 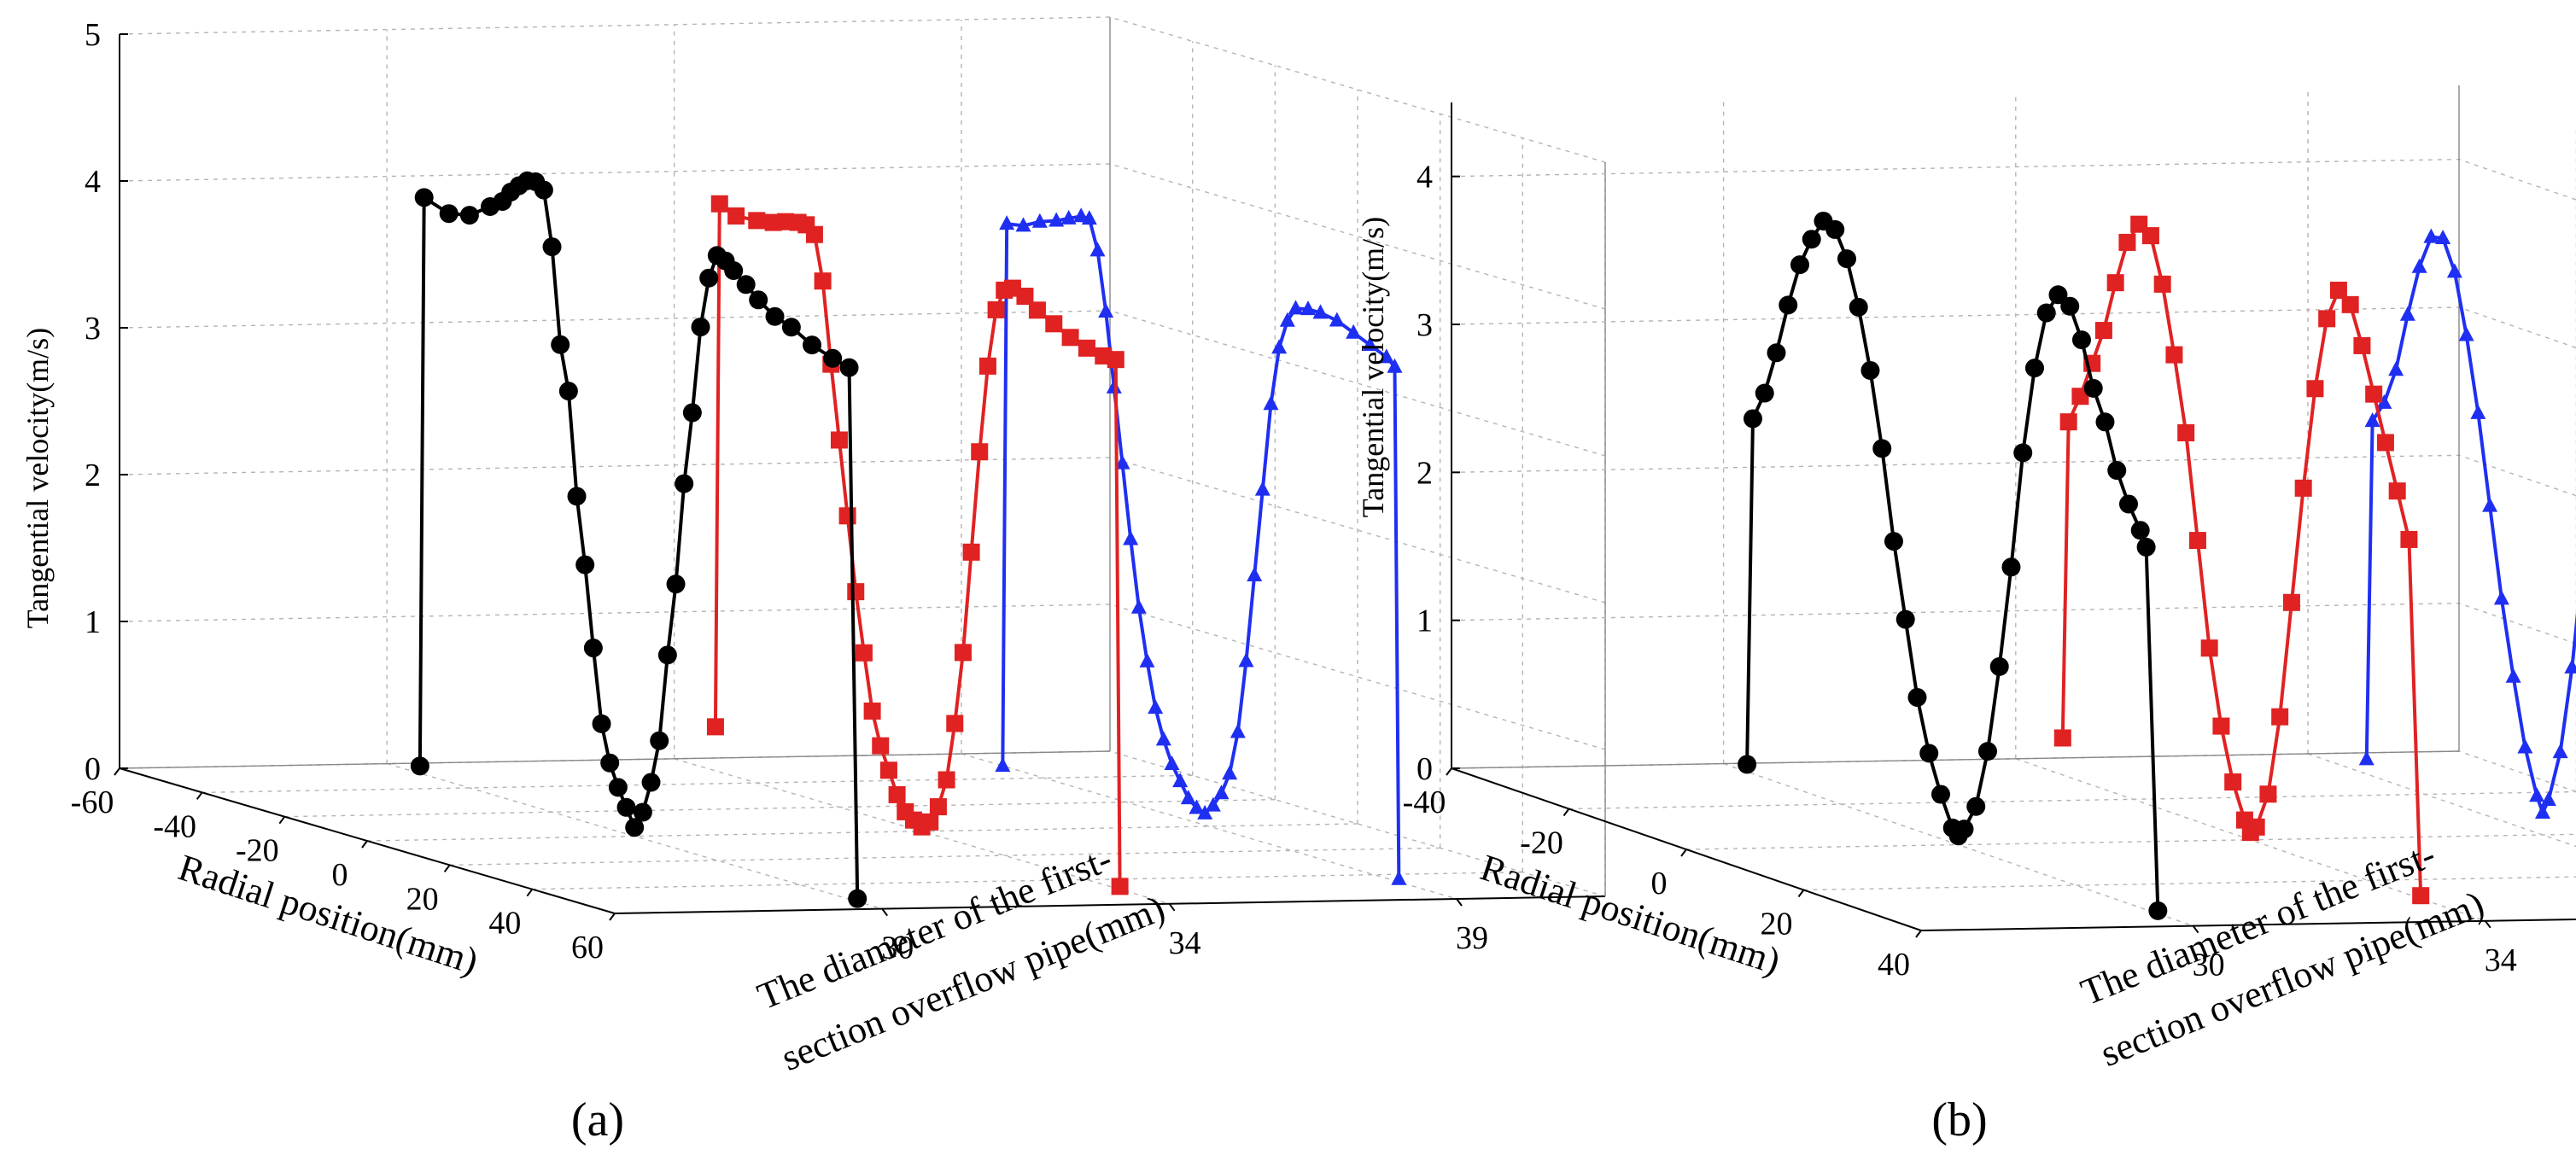 I want to click on y-tick-label: 4, so click(x=1425, y=177).